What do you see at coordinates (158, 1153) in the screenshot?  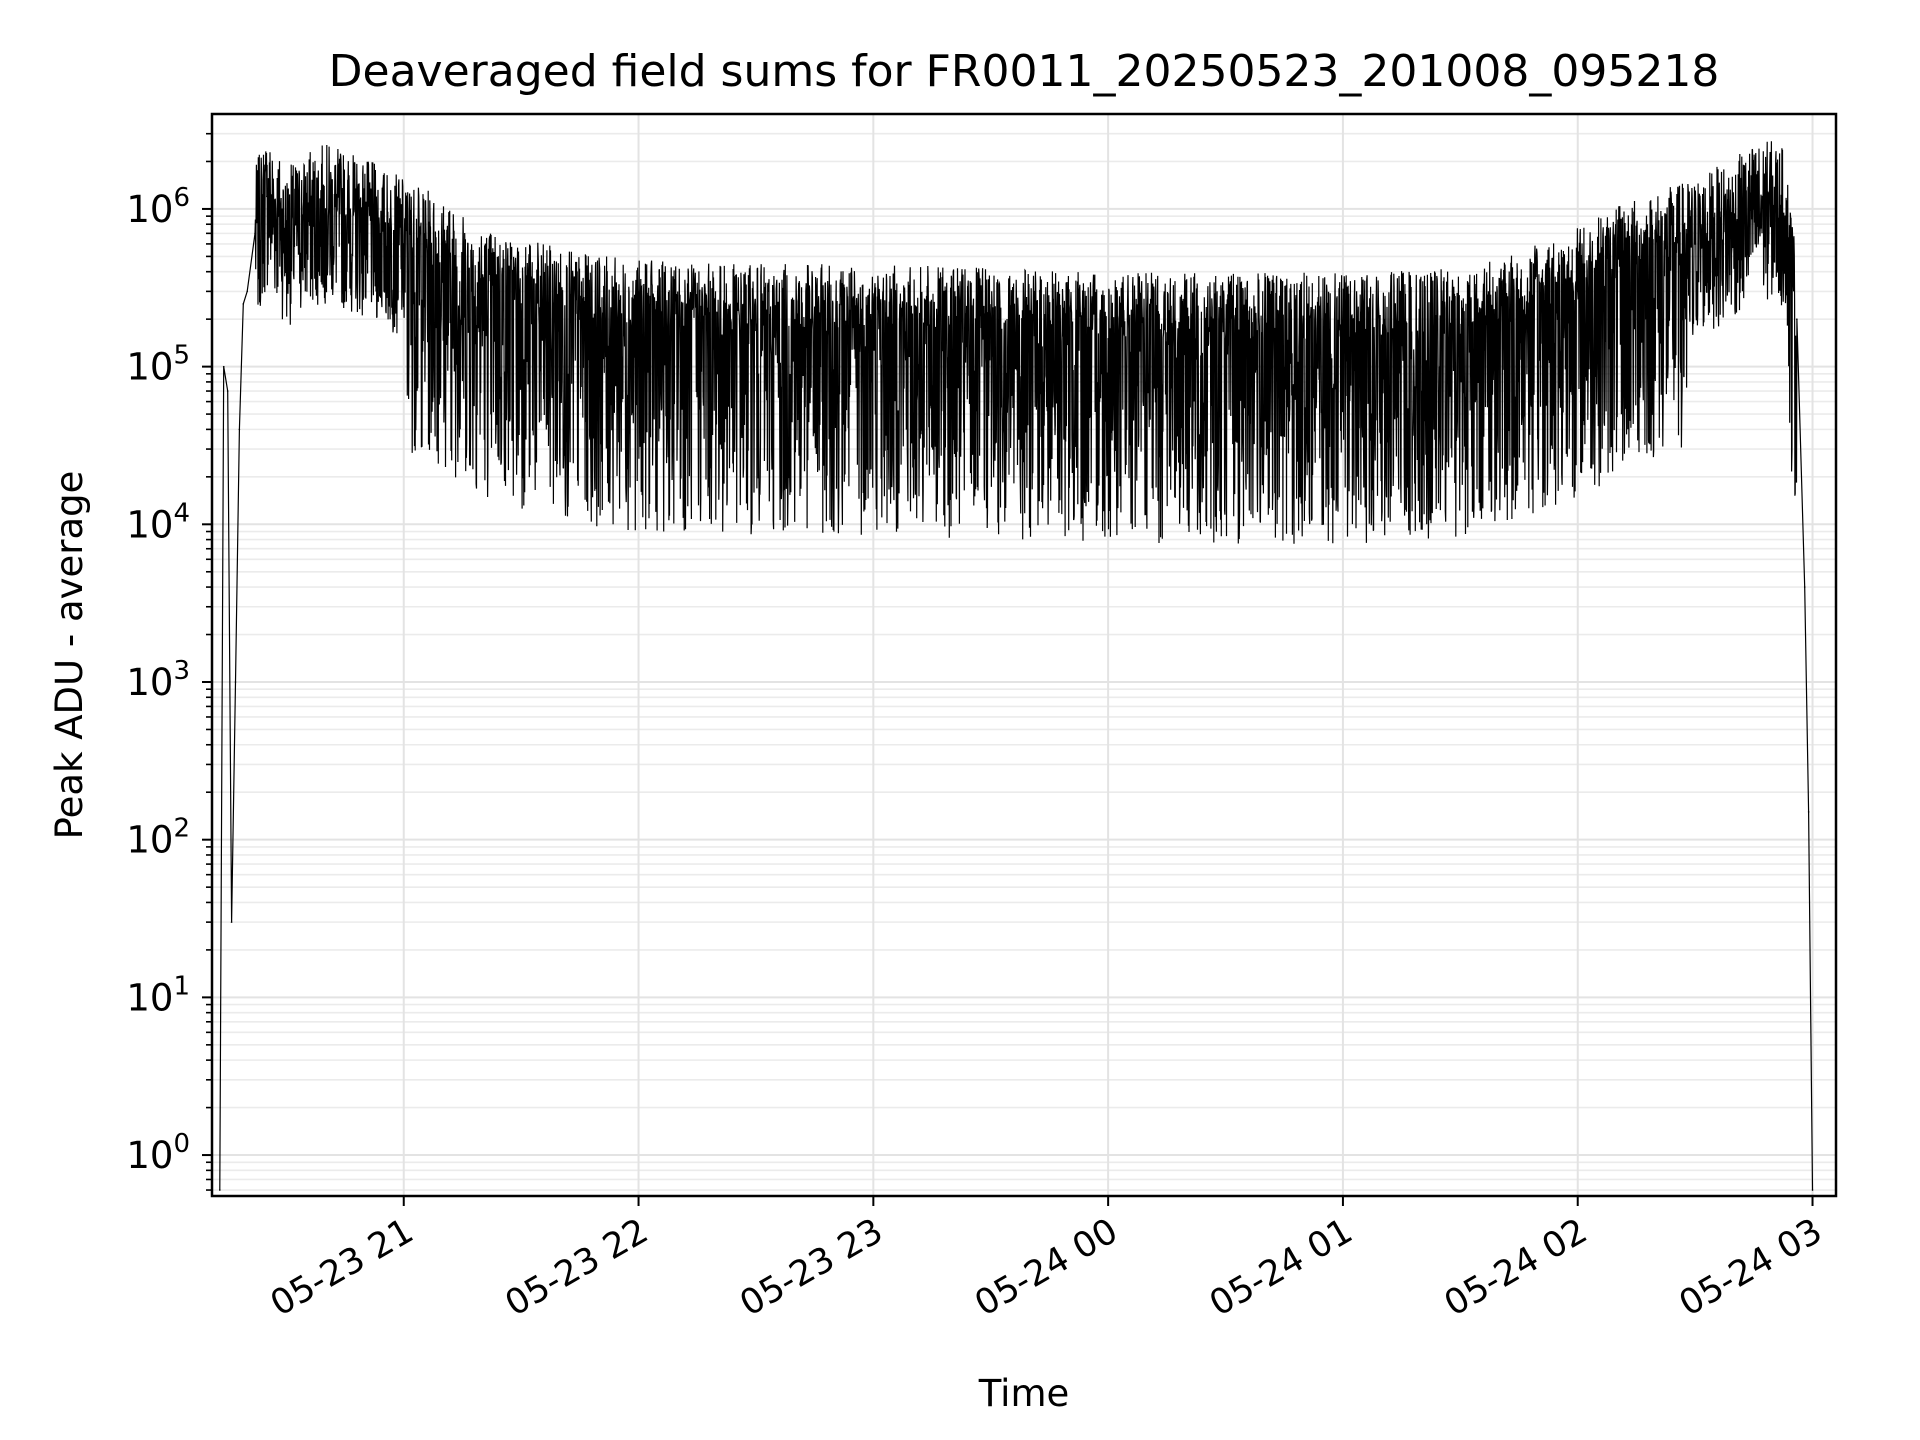 I see `y-tick-label: 100` at bounding box center [158, 1153].